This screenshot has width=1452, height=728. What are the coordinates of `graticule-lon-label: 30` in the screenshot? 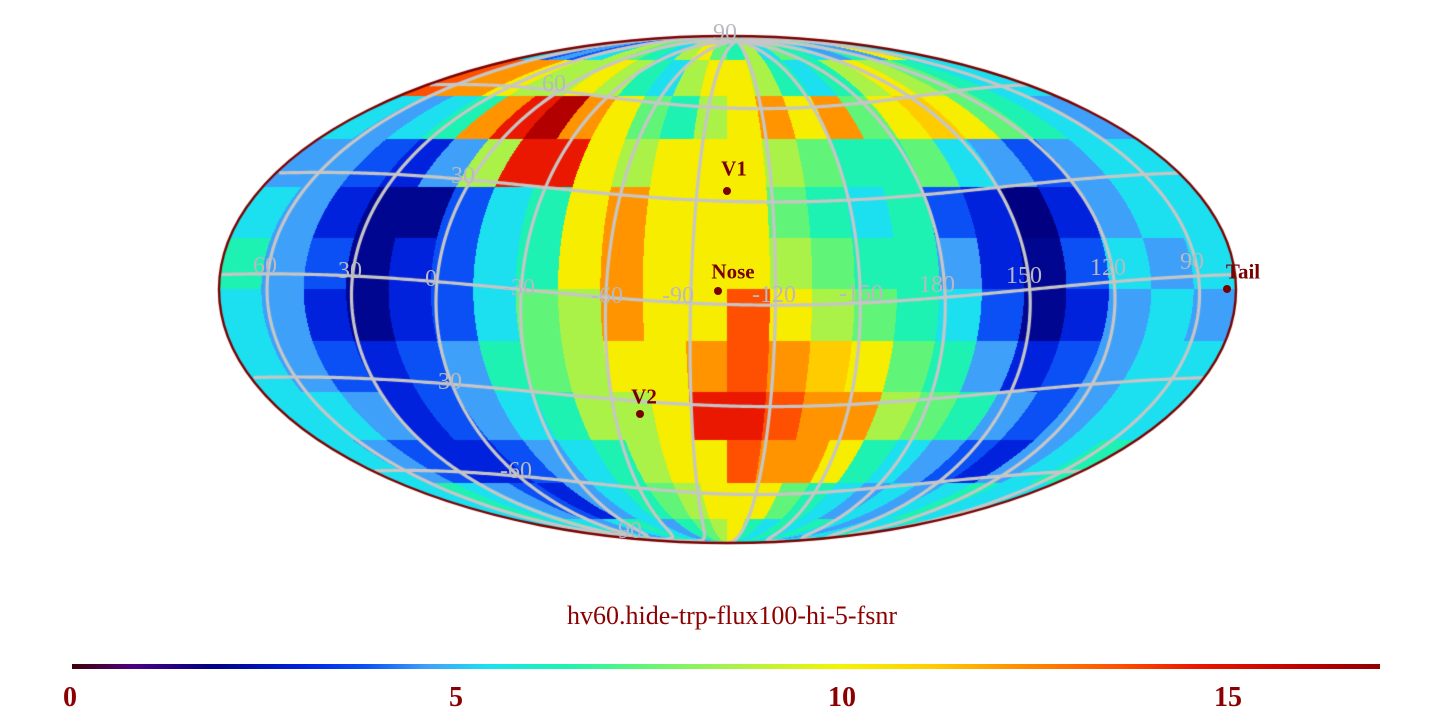 It's located at (350, 271).